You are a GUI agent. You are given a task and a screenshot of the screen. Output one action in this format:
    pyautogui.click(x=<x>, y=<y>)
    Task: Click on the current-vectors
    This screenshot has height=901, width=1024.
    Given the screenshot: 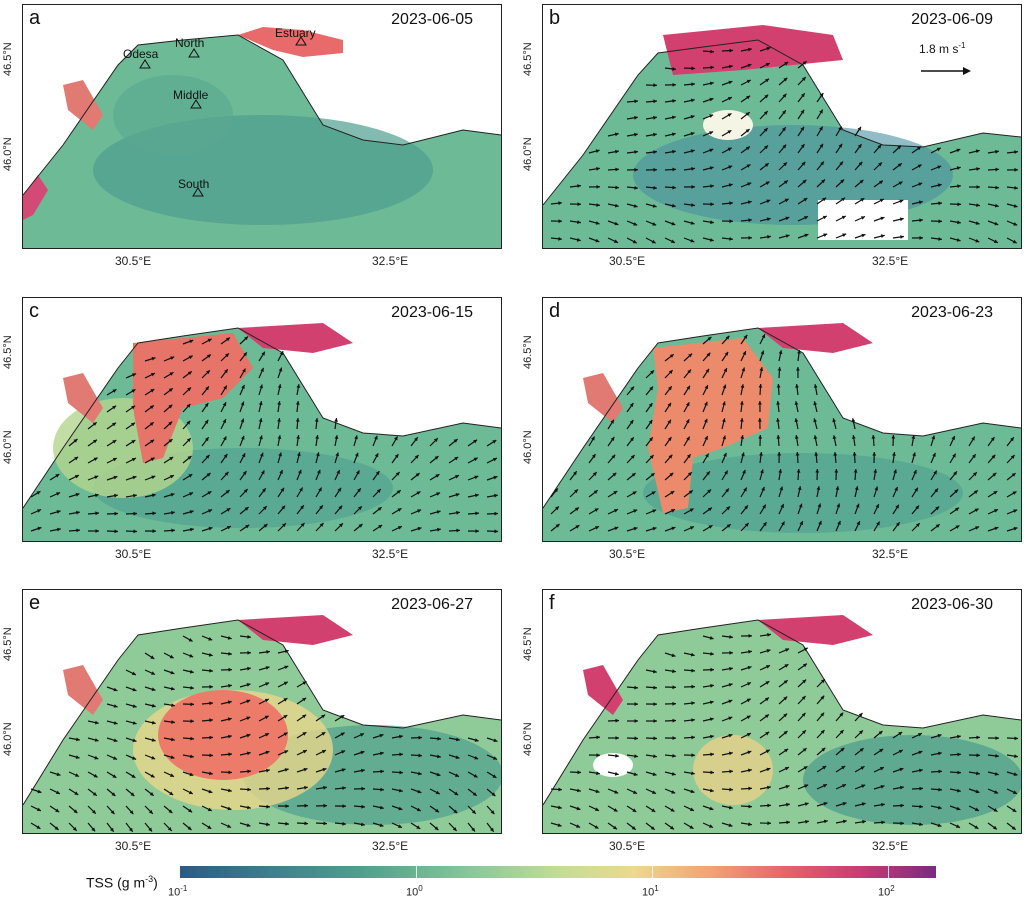 What is the action you would take?
    pyautogui.click(x=784, y=732)
    